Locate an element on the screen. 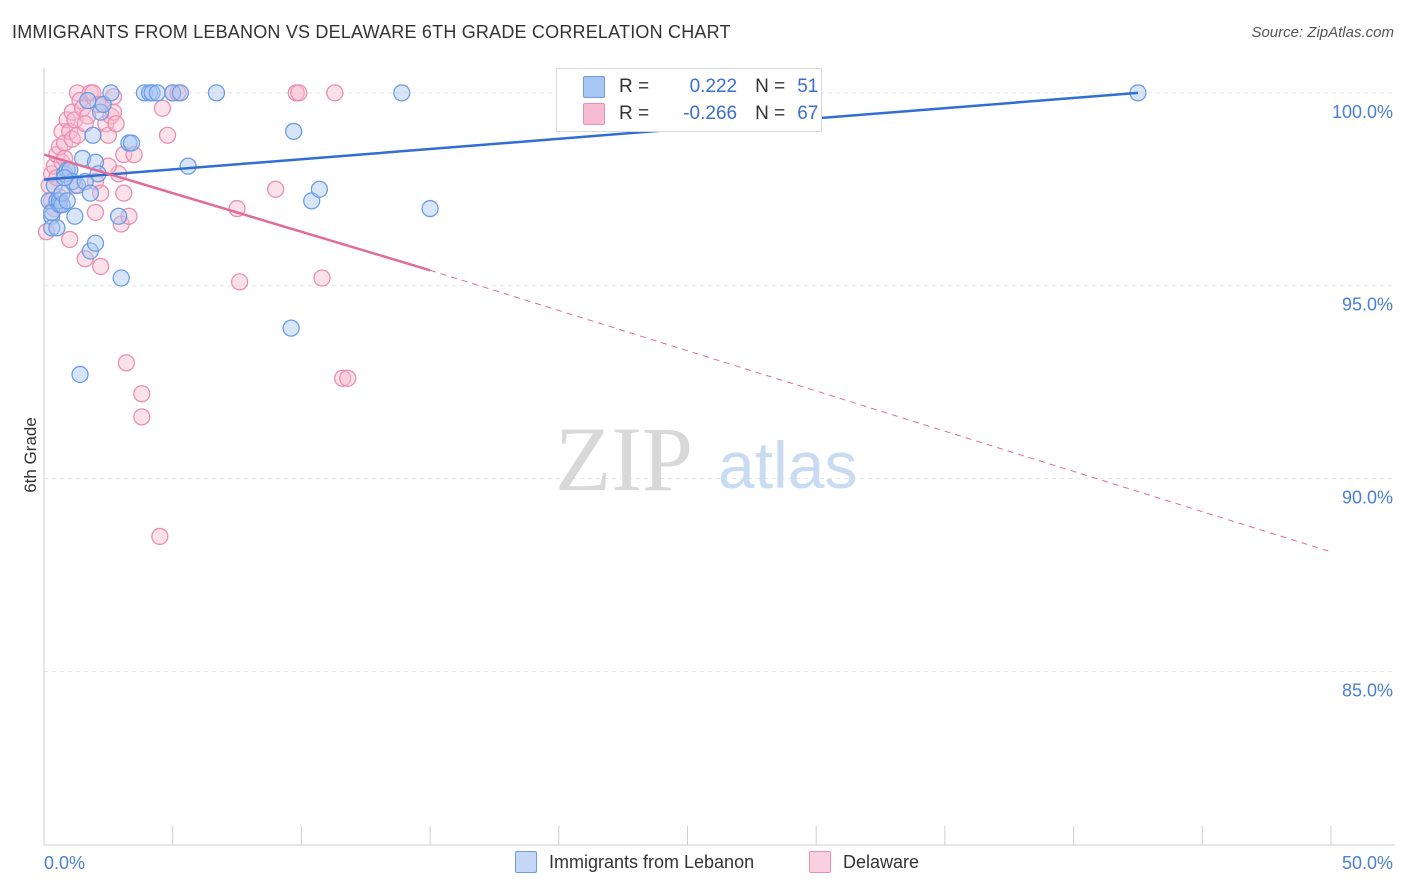 Image resolution: width=1406 pixels, height=892 pixels. legend-item-lebanon: Immigrants from Lebanon is located at coordinates (634, 862).